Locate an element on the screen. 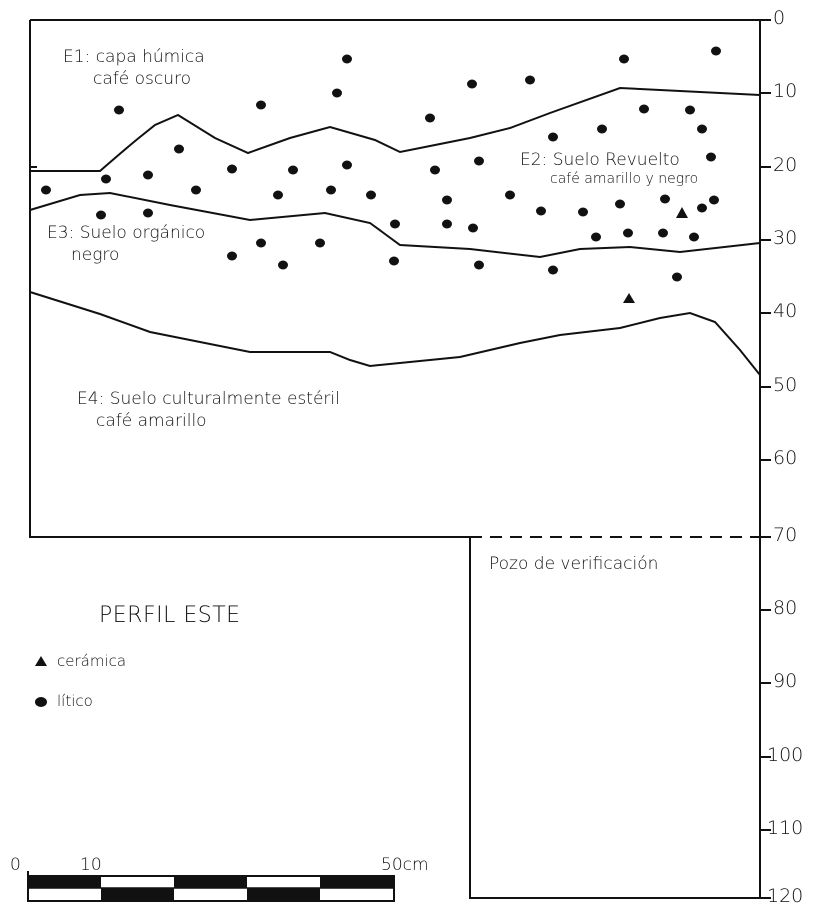 The width and height of the screenshot is (820, 907). scale-bar is located at coordinates (211, 886).